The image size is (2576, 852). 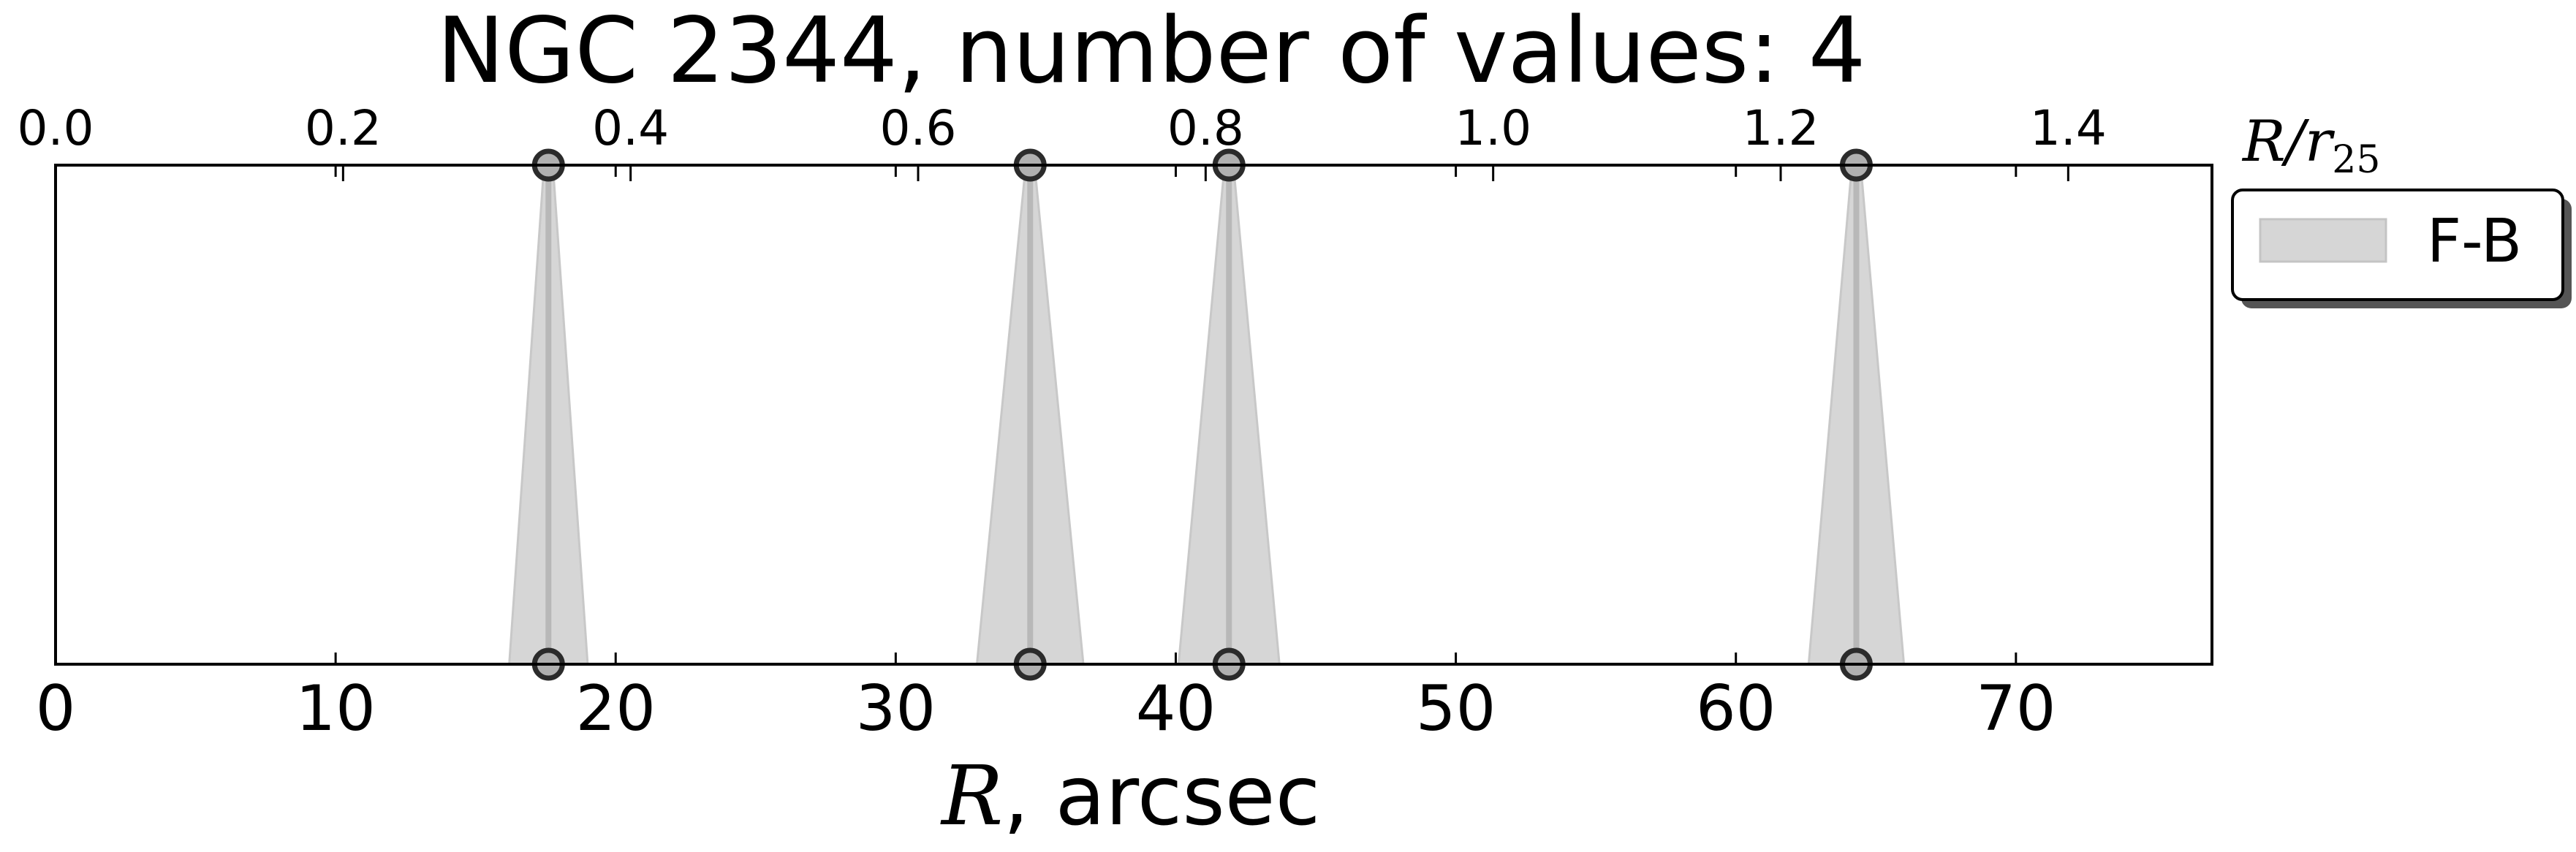 What do you see at coordinates (2068, 128) in the screenshot?
I see `top-tick-label: 1.4` at bounding box center [2068, 128].